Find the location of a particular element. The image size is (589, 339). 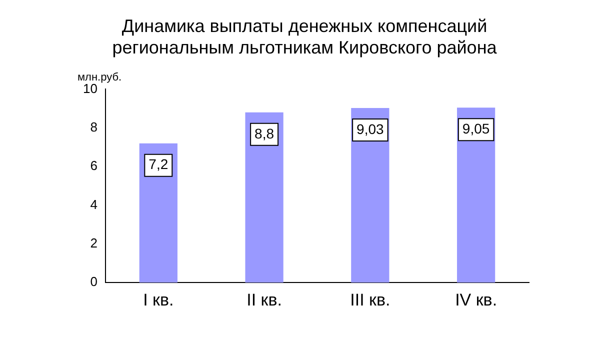

x-tick-label: IV кв. is located at coordinates (476, 300).